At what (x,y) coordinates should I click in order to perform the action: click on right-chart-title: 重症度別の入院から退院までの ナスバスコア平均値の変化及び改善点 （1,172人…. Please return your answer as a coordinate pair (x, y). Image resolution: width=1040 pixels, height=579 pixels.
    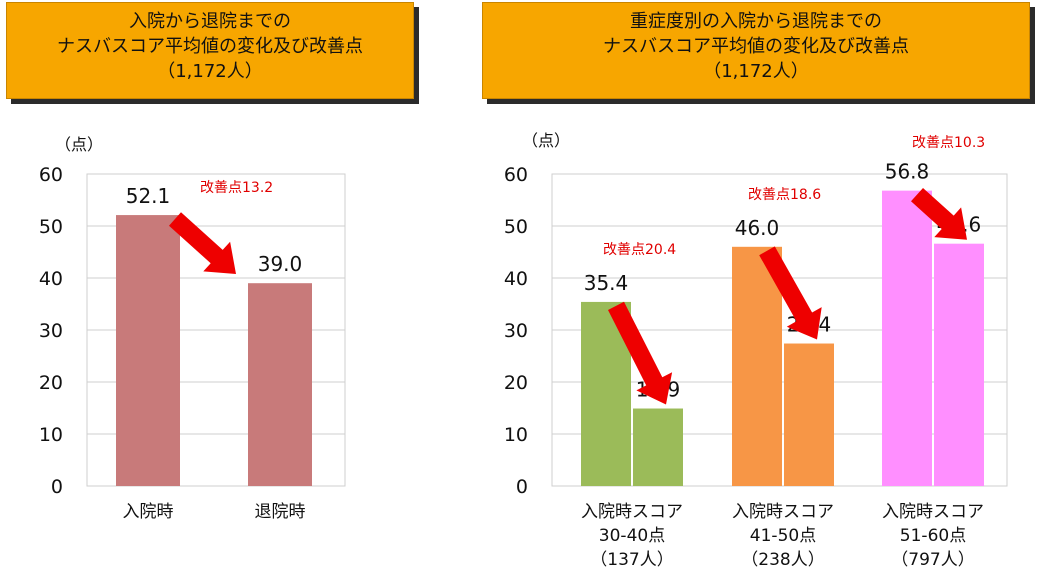
    Looking at the image, I should click on (756, 50).